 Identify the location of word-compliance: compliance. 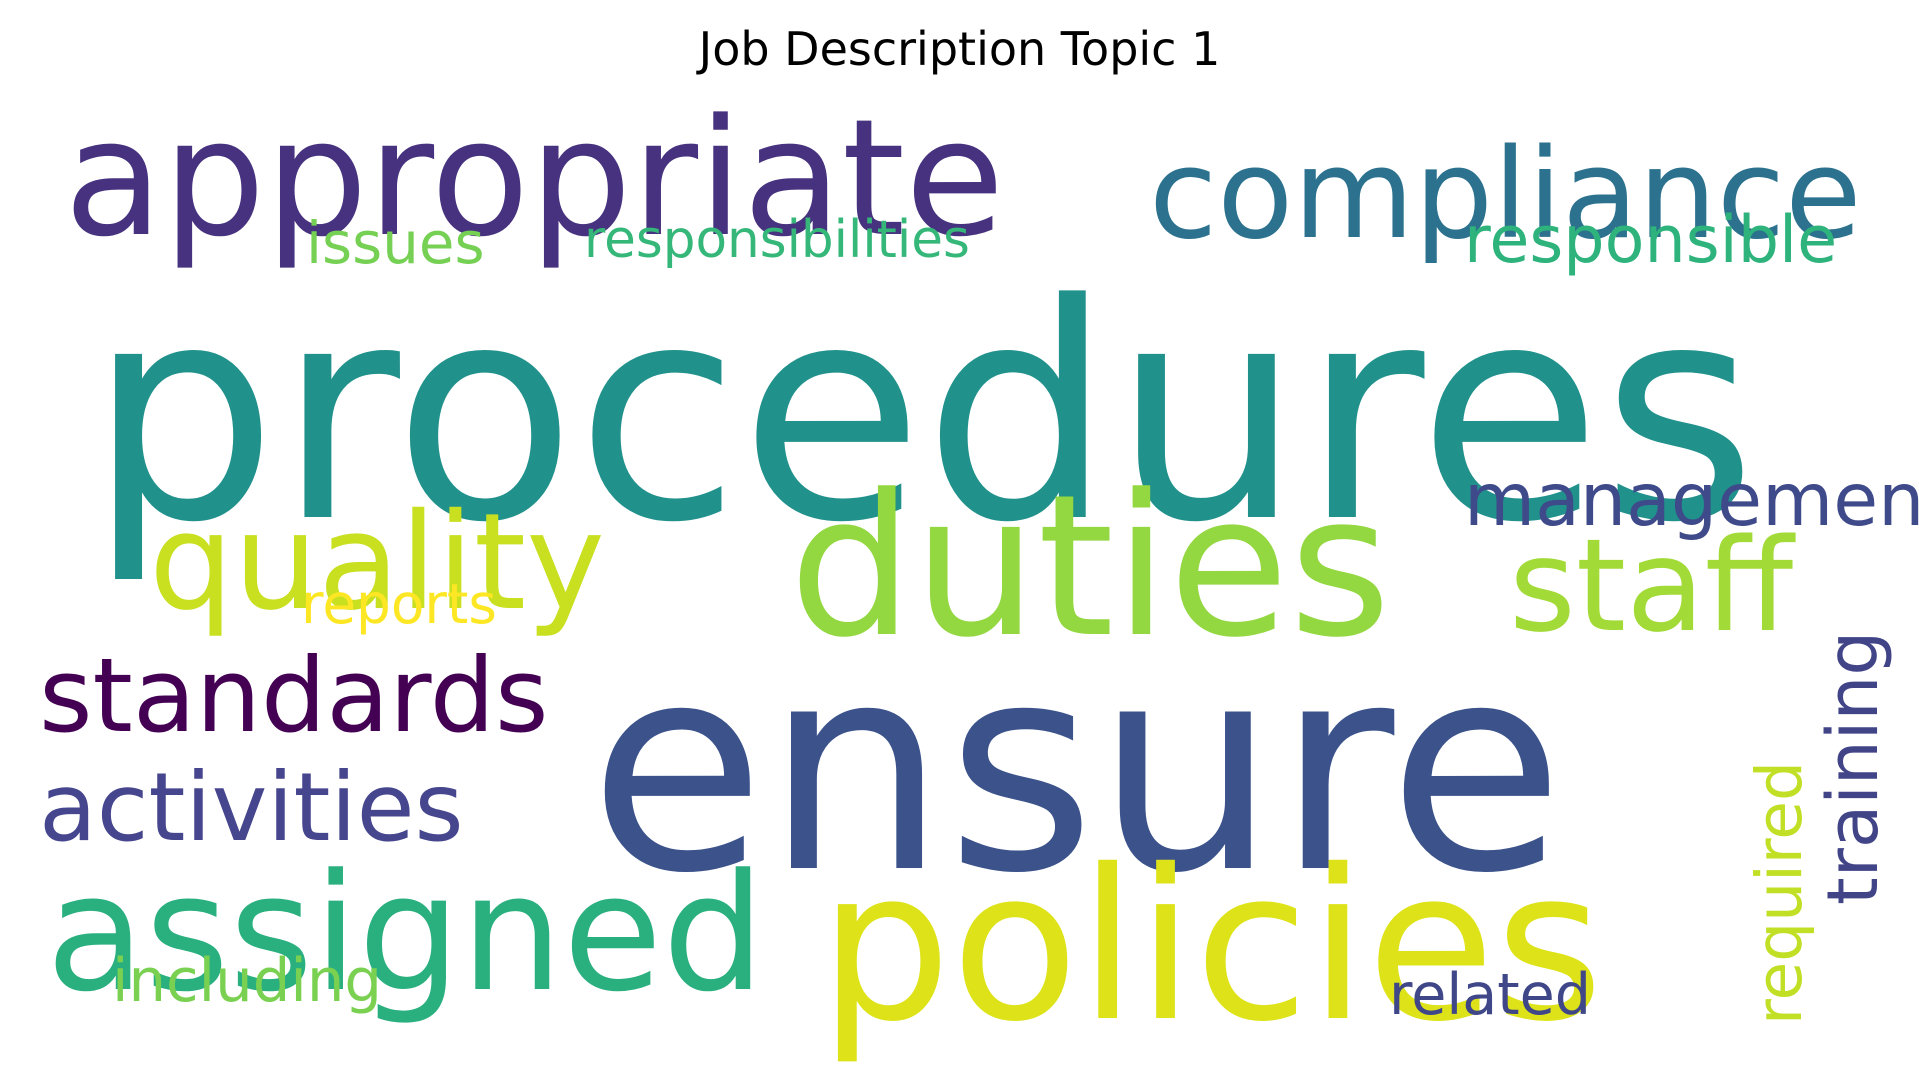
(1505, 194).